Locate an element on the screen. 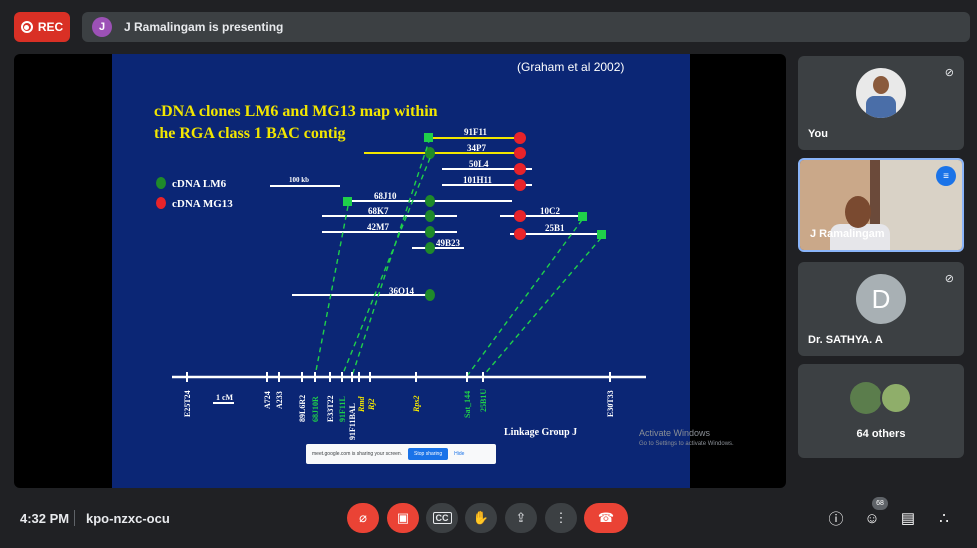 This screenshot has width=977, height=548. raise-hand-button: ✋ is located at coordinates (481, 518).